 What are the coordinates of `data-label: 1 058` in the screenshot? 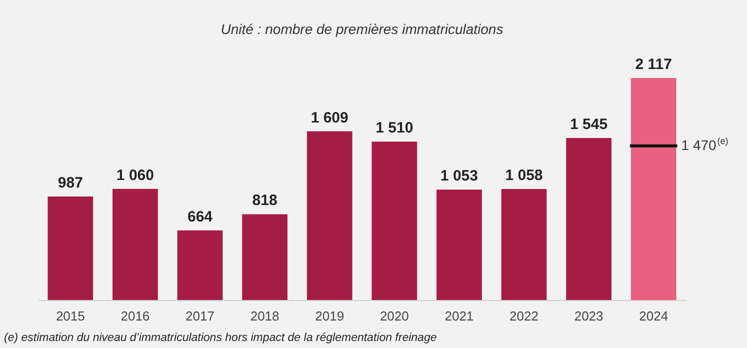 It's located at (524, 175).